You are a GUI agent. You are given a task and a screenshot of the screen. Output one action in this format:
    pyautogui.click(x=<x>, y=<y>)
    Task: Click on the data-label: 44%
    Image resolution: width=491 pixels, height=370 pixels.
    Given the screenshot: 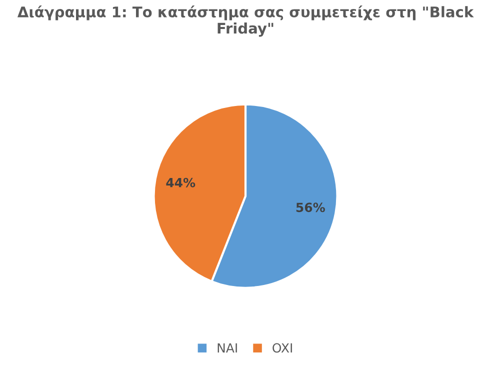 What is the action you would take?
    pyautogui.click(x=181, y=183)
    